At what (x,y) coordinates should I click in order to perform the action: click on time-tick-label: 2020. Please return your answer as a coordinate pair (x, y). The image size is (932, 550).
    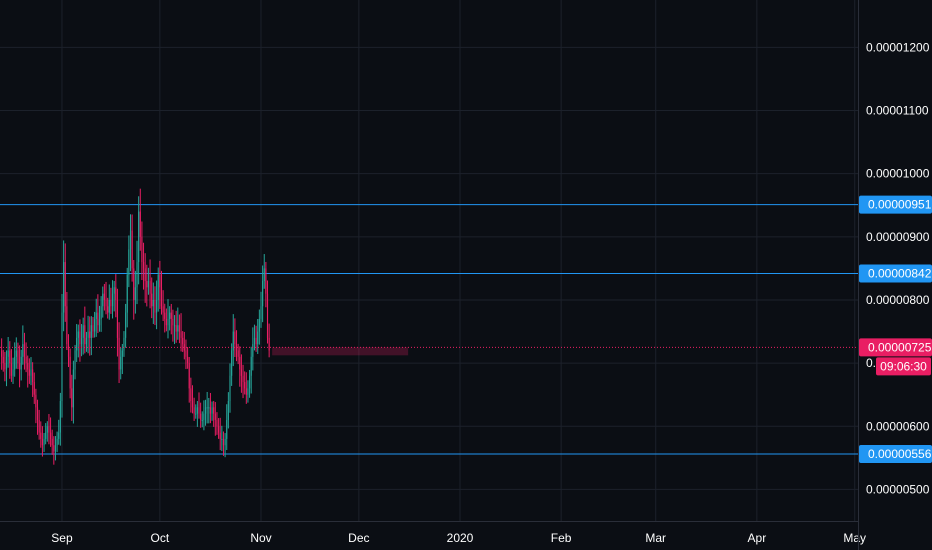
    Looking at the image, I should click on (460, 538).